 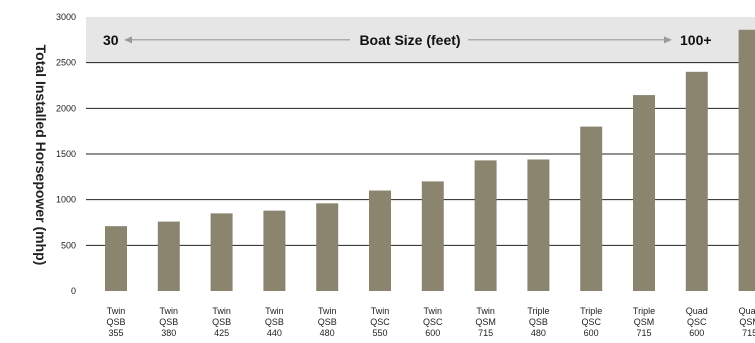 What do you see at coordinates (68, 245) in the screenshot?
I see `y-tick-label: 500` at bounding box center [68, 245].